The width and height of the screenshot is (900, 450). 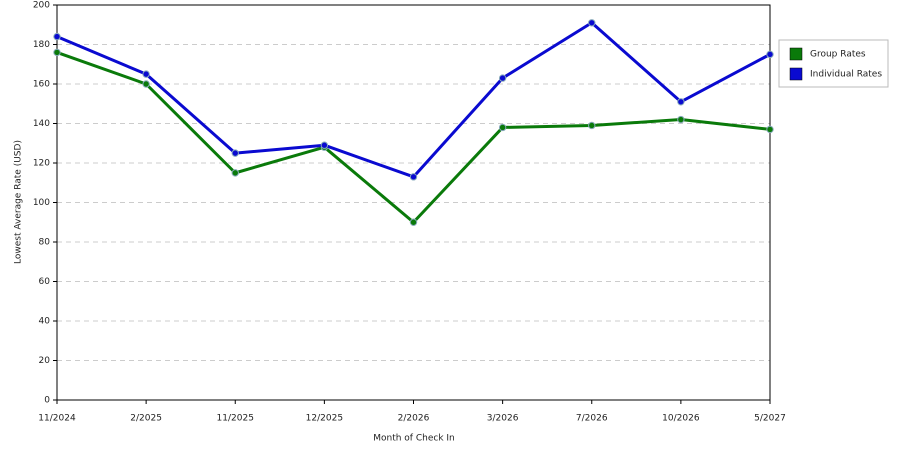 What do you see at coordinates (414, 439) in the screenshot?
I see `x-axis-label: Month of Check In` at bounding box center [414, 439].